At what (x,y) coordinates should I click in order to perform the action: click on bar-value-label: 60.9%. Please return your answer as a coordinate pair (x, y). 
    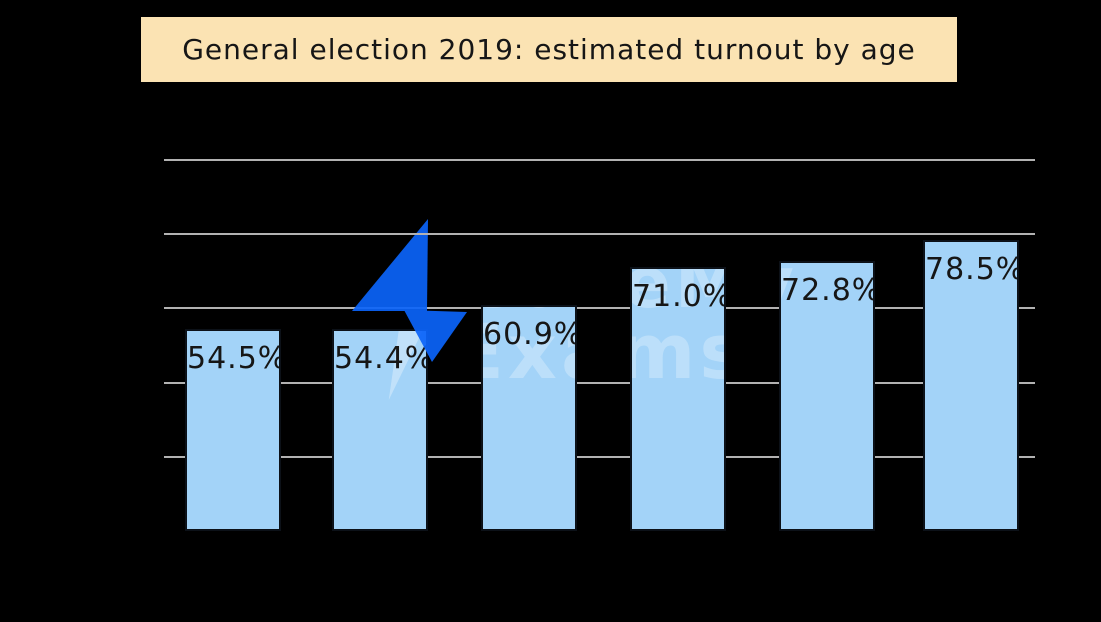
    Looking at the image, I should click on (530, 334).